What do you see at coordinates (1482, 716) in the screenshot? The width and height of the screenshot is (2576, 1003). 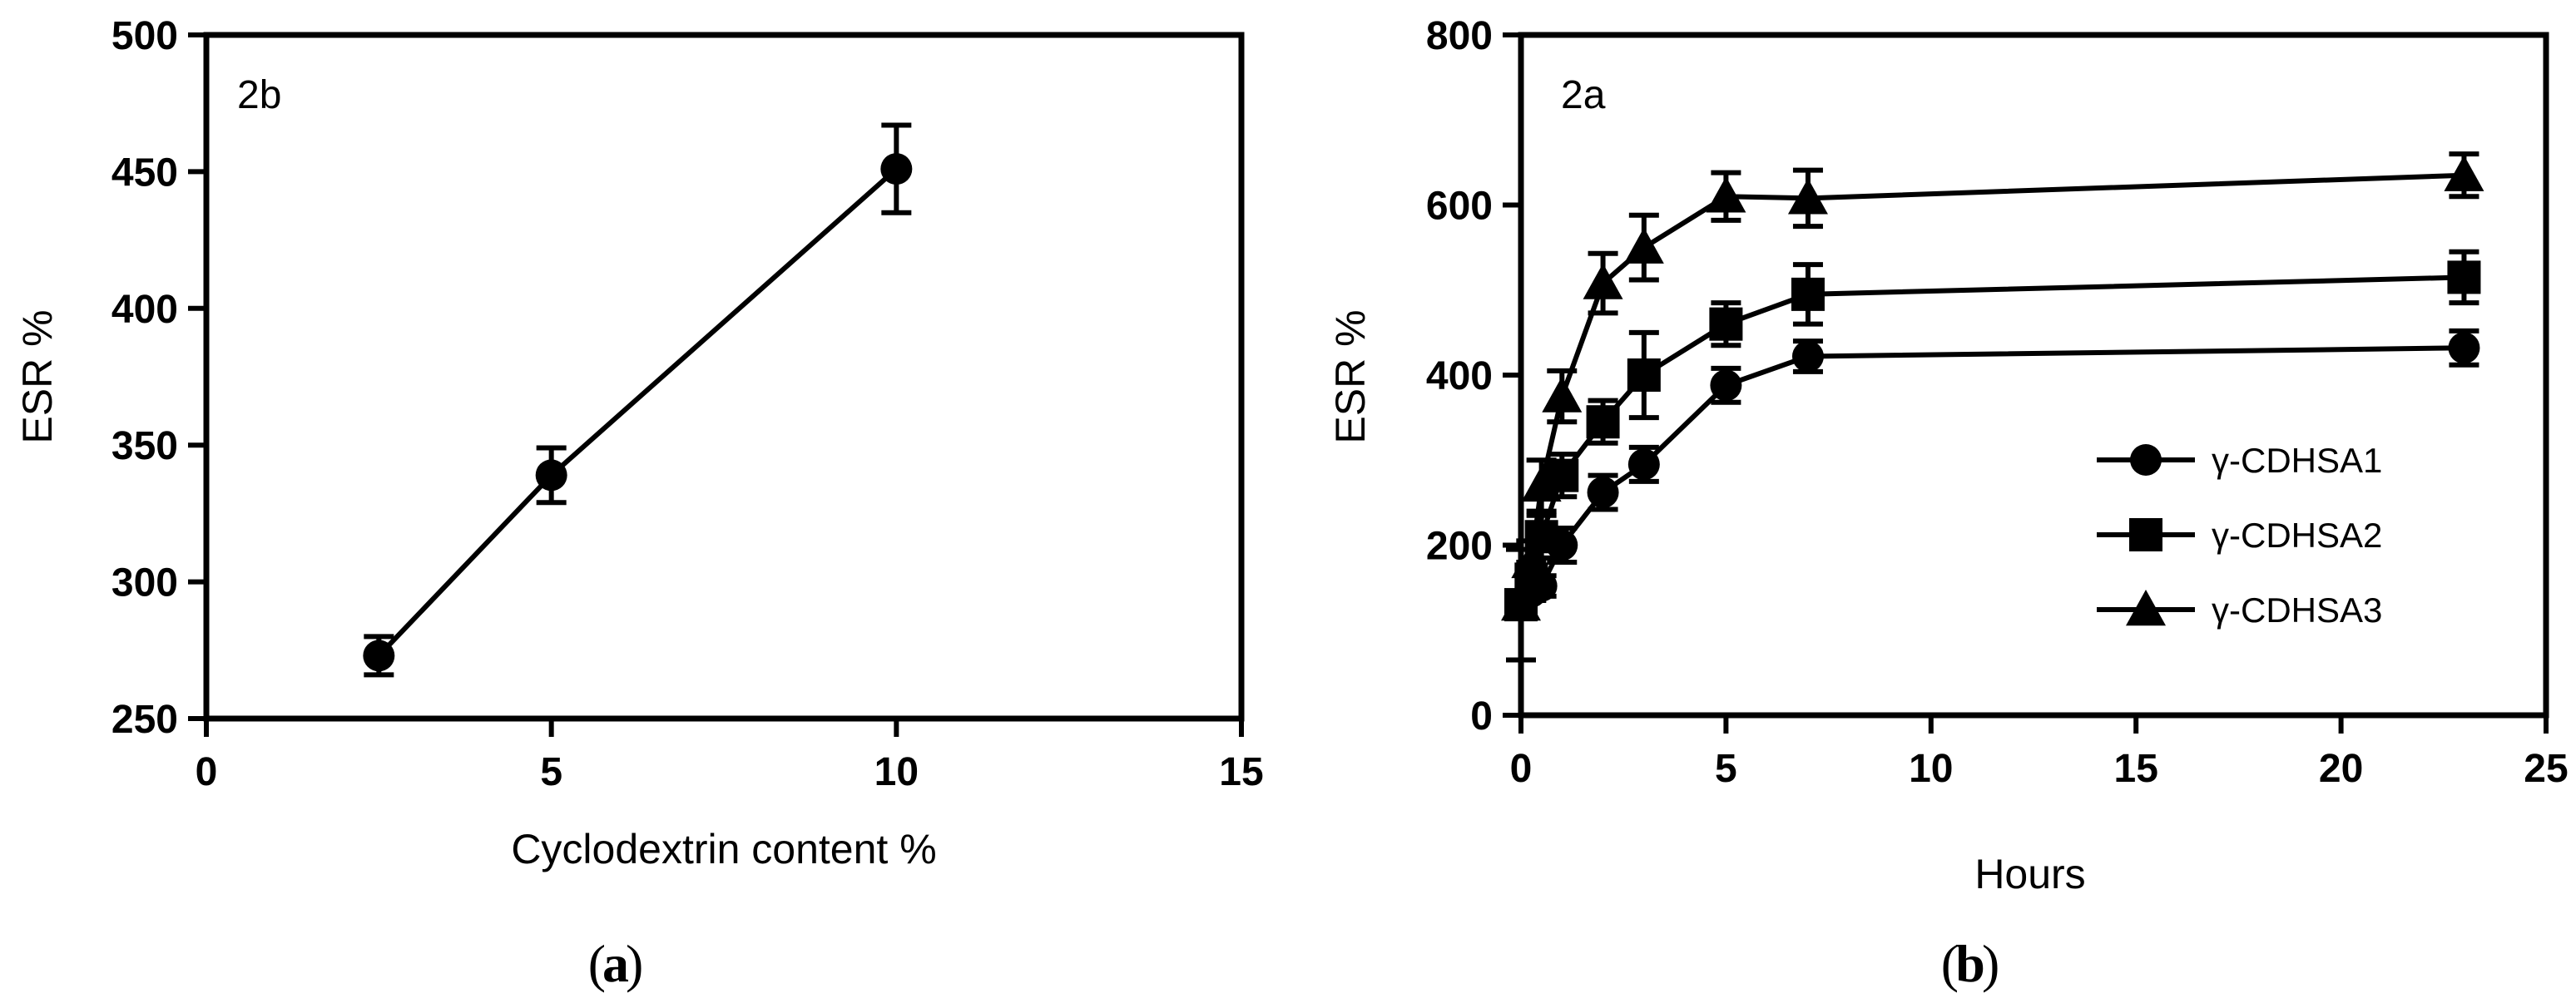 I see `y-tick-label: 0` at bounding box center [1482, 716].